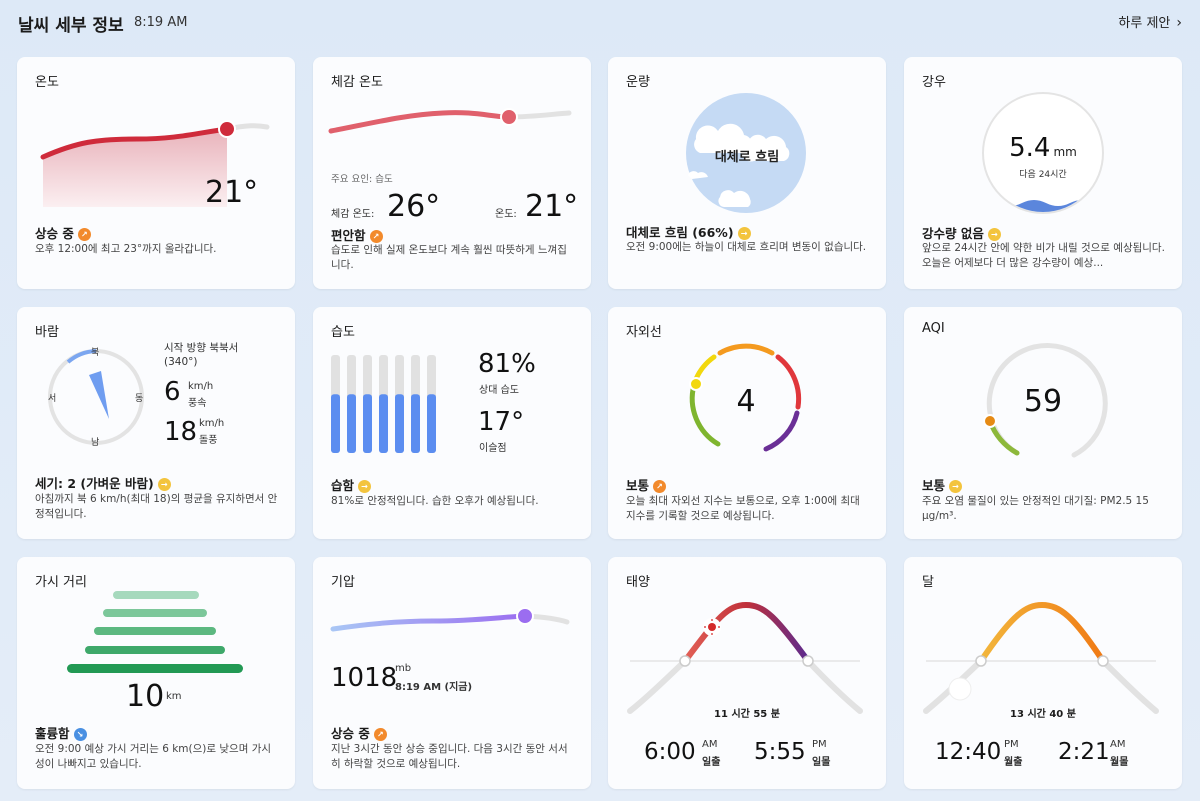 The width and height of the screenshot is (1200, 801). I want to click on trend-up-icon: ↗, so click(84, 234).